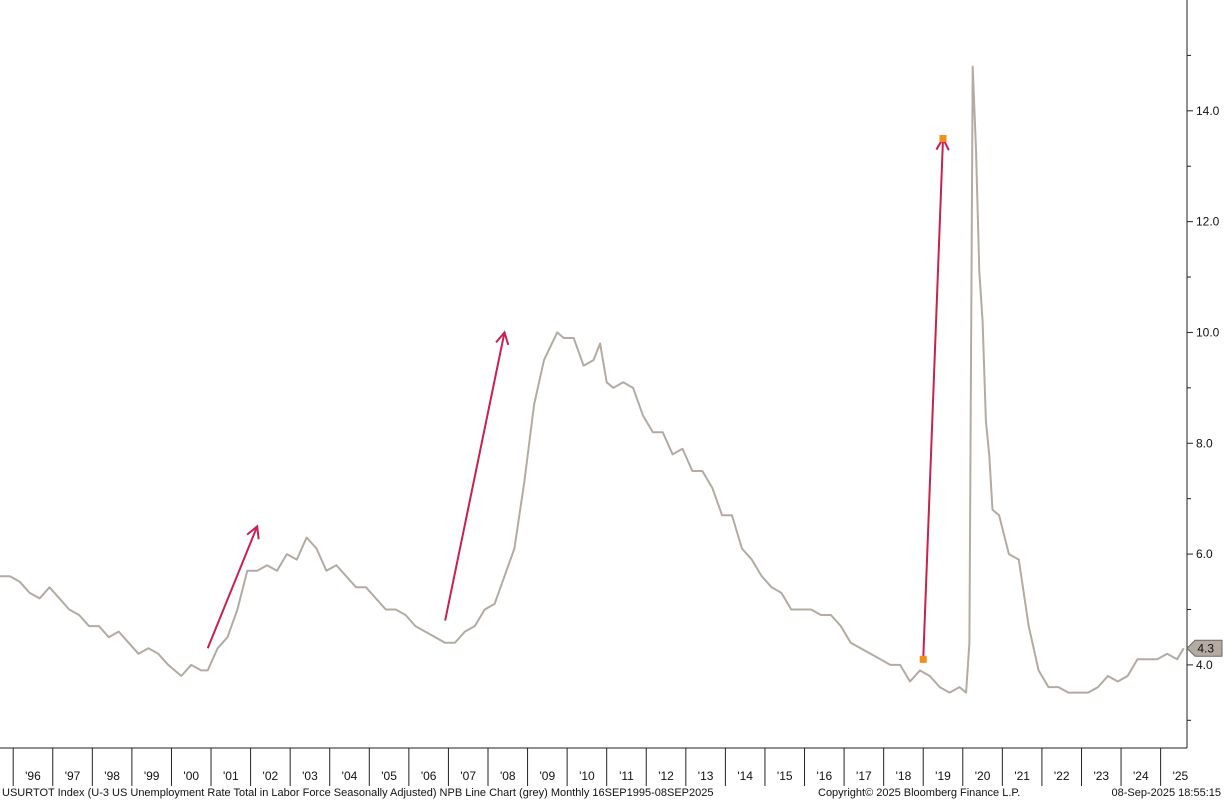  I want to click on x-tick-label: '10, so click(587, 776).